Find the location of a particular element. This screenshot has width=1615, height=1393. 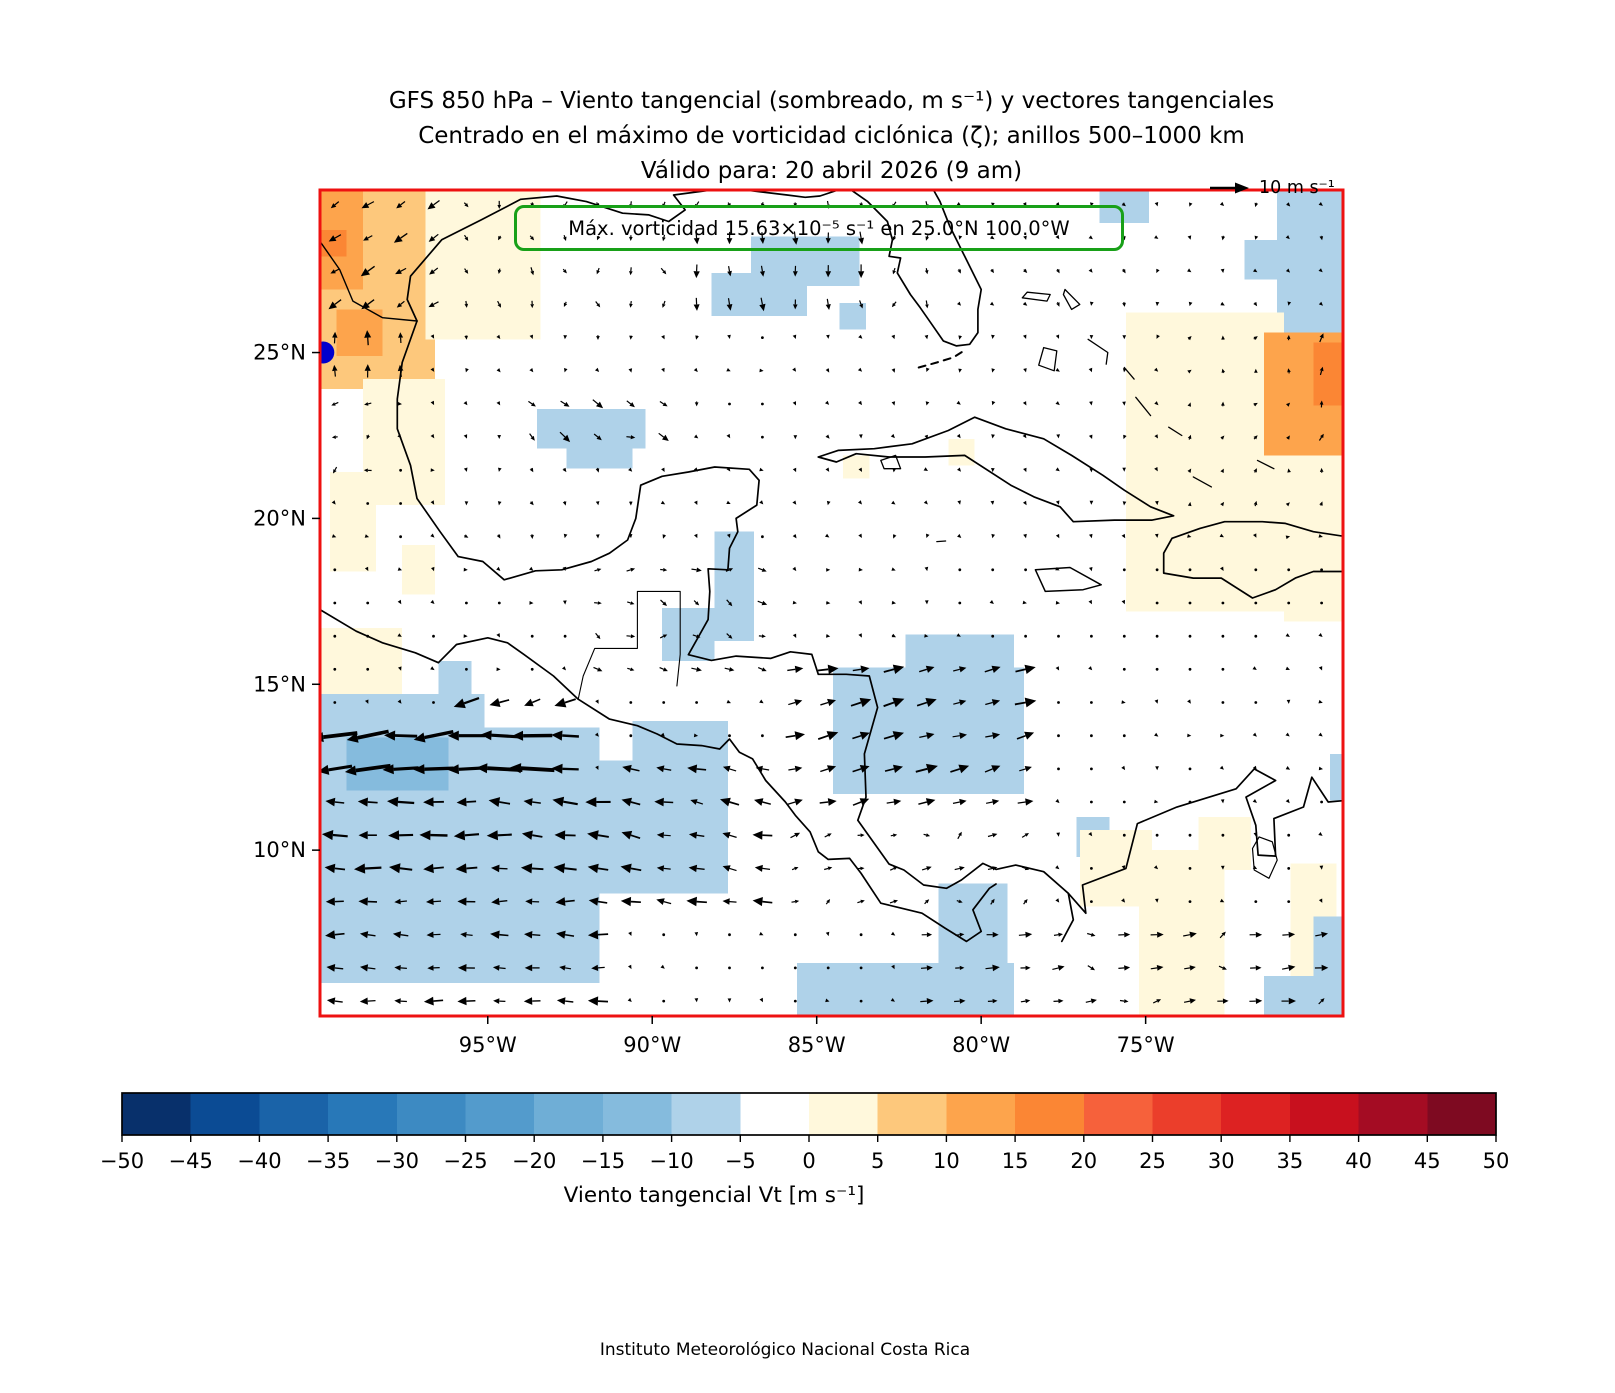

colorbar-tick-label: −25 is located at coordinates (465, 1161).